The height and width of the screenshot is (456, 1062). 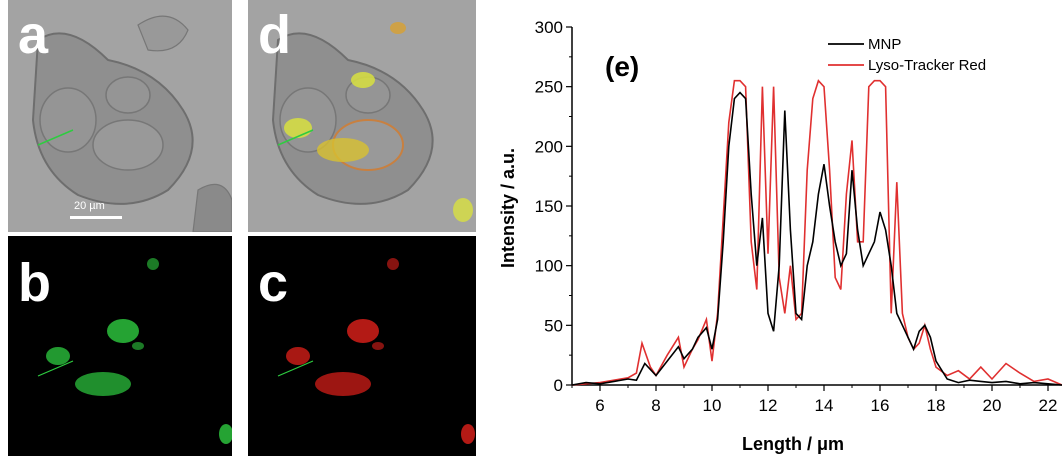 I want to click on panel-a-brightfield: a 20 µm, so click(x=120, y=116).